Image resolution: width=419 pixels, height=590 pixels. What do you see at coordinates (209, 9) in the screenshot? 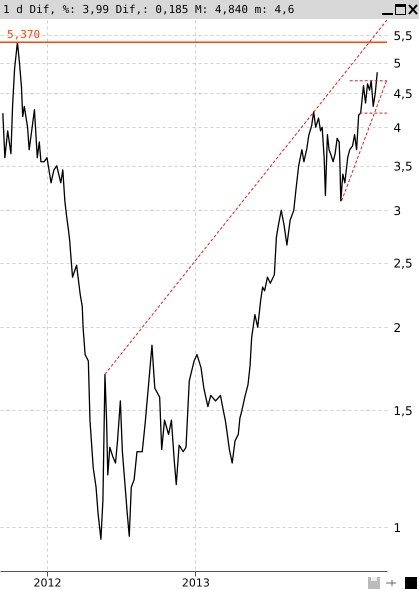
I see `chart-title: 1 d Dif, %: 3,99 Dif,: 0,185 M: 4,840 m: 4,6` at bounding box center [209, 9].